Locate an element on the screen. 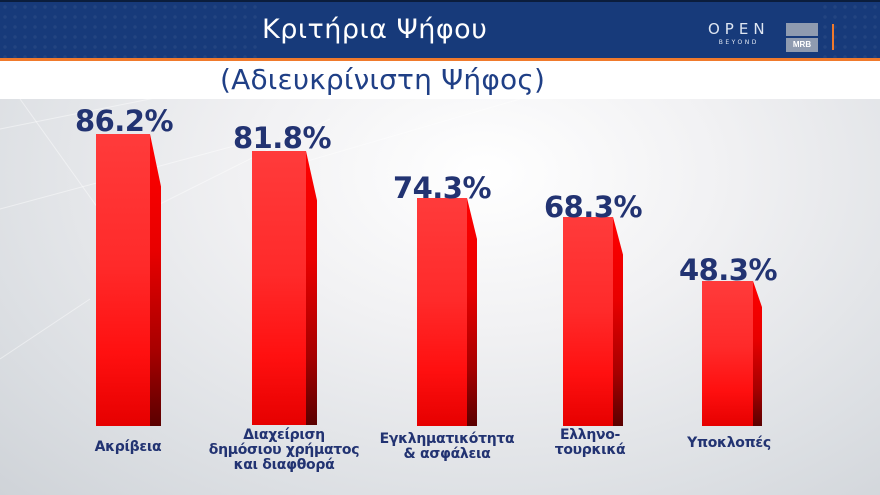 This screenshot has height=495, width=880. category-label-line: Υποκλοπές is located at coordinates (729, 443).